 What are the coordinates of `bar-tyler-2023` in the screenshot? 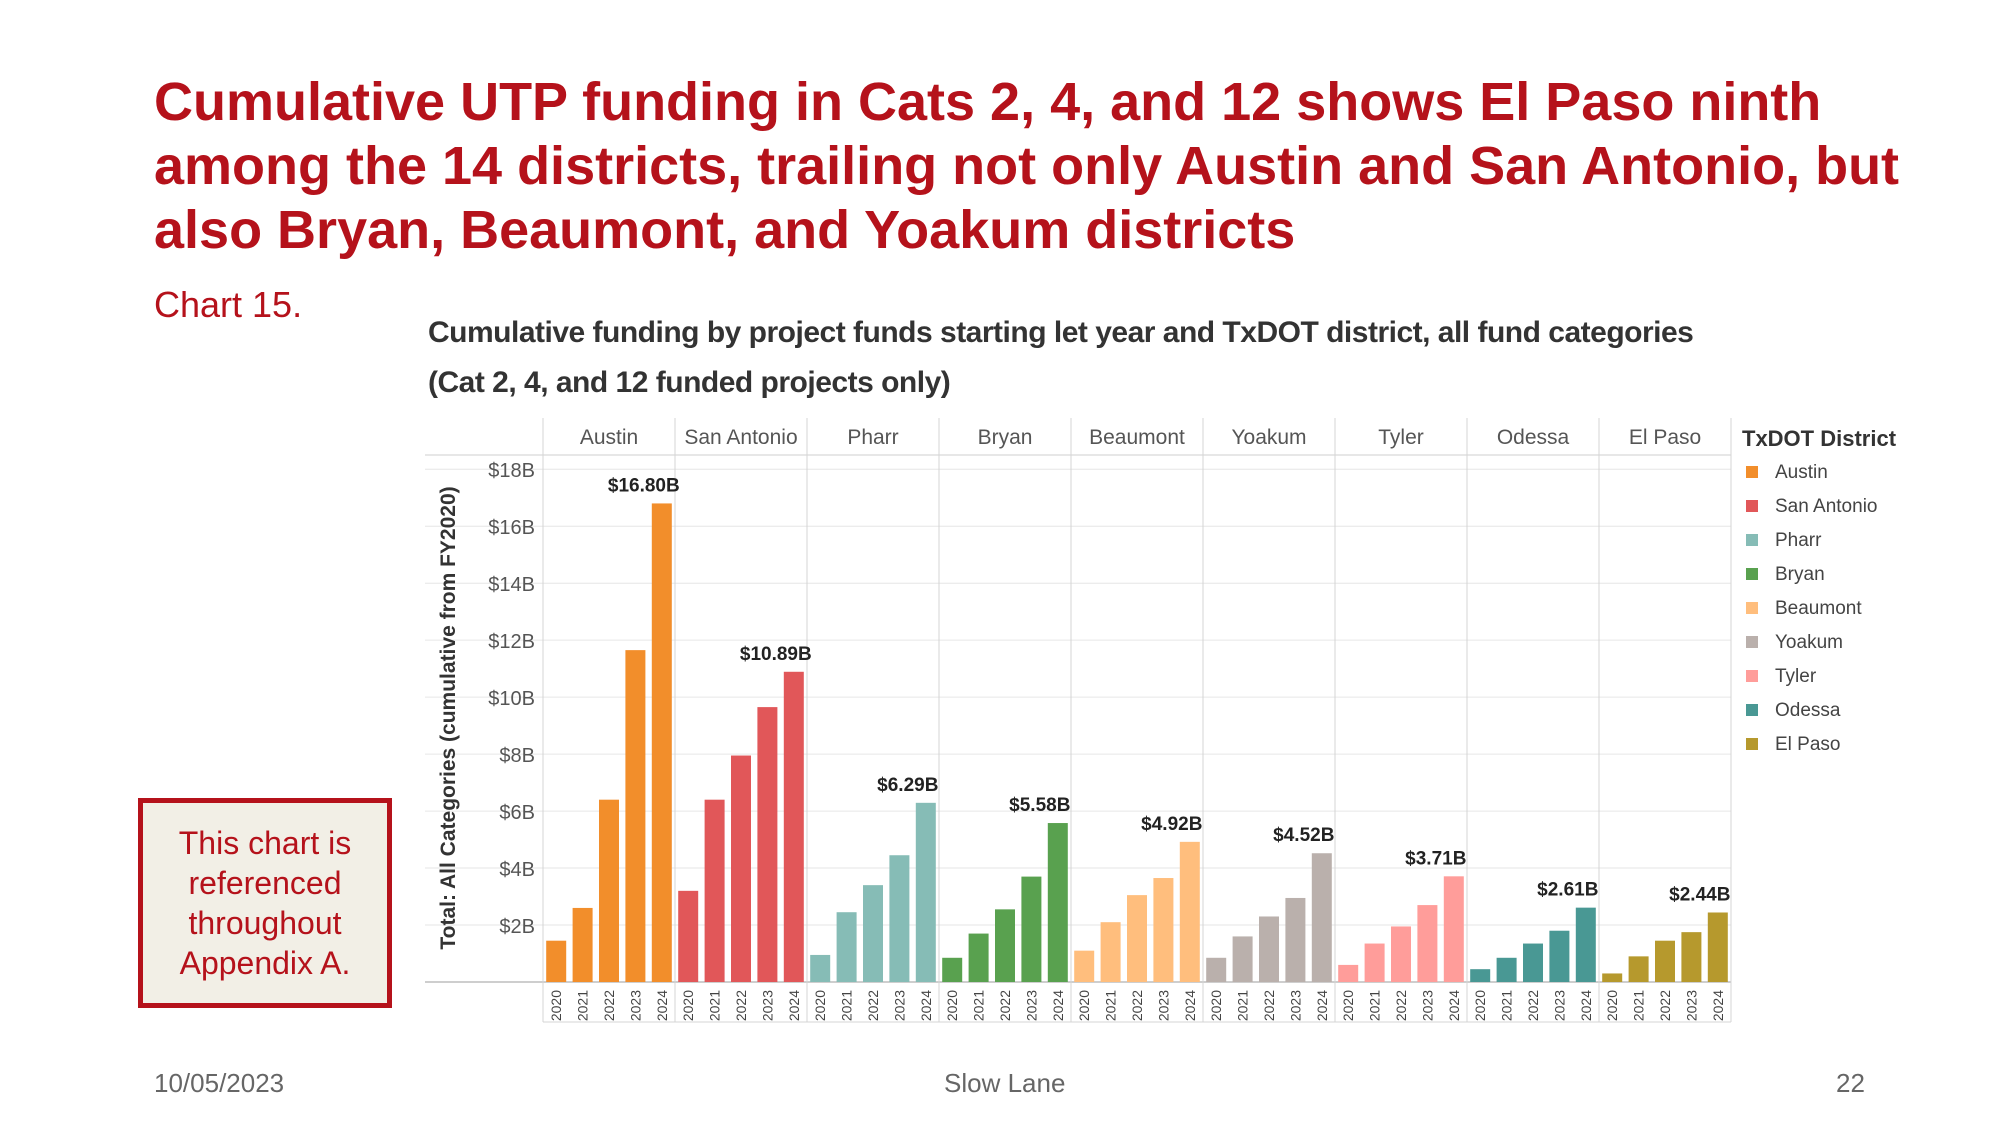 It's located at (1427, 943).